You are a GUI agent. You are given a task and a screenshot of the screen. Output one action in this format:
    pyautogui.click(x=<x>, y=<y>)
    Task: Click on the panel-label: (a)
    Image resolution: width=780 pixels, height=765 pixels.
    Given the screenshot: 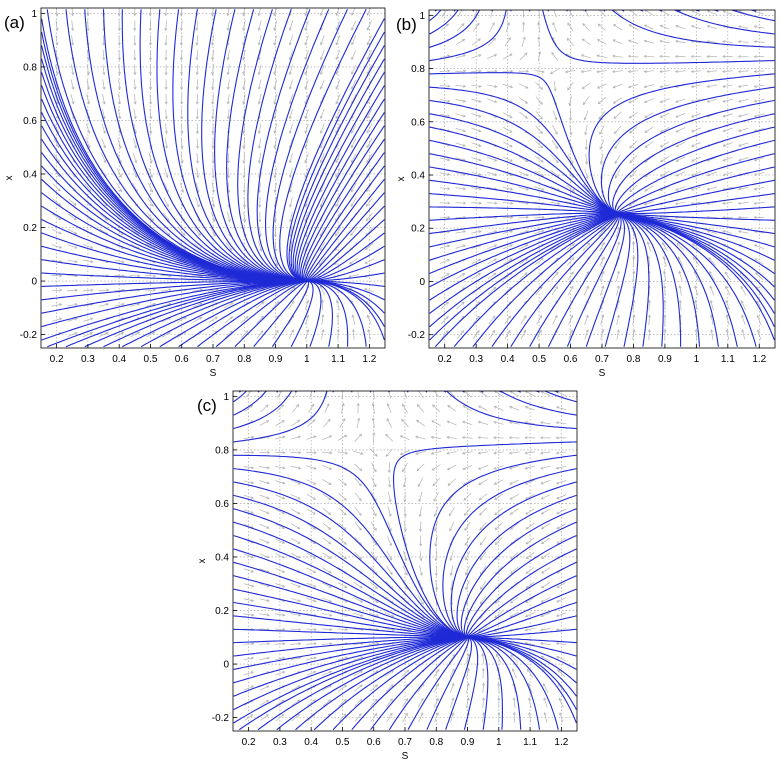 What is the action you would take?
    pyautogui.click(x=14, y=22)
    